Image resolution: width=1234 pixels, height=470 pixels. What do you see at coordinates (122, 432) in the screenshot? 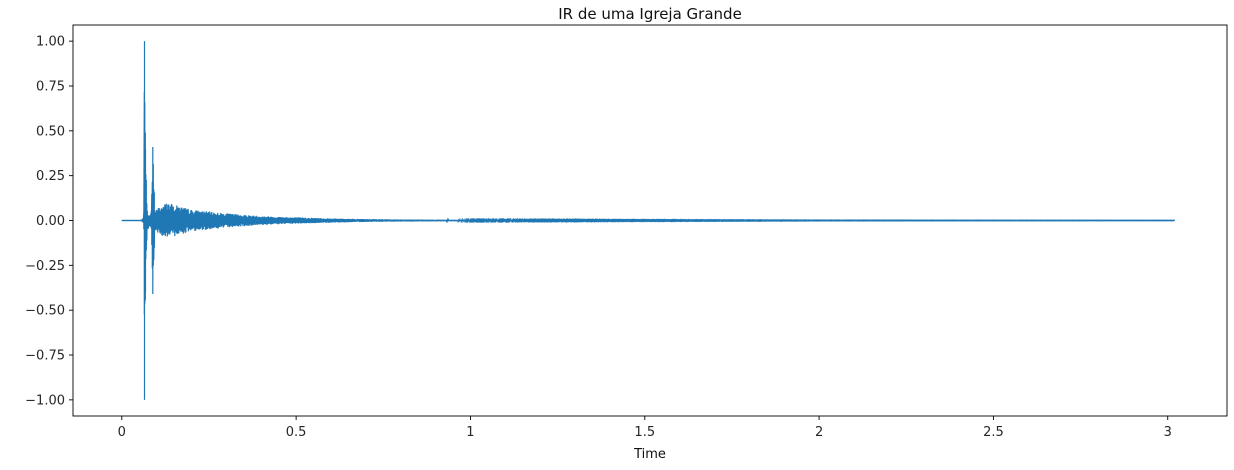
I see `x-tick-label: 0` at bounding box center [122, 432].